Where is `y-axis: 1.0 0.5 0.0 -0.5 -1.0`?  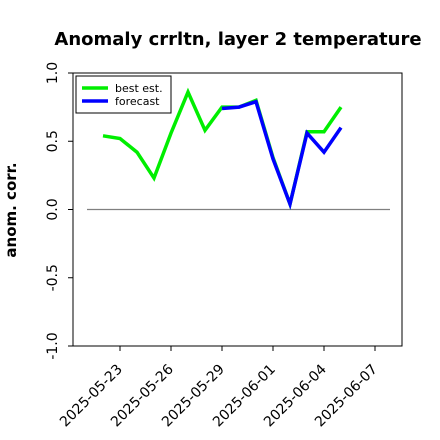 y-axis: 1.0 0.5 0.0 -0.5 -1.0 is located at coordinates (59, 211).